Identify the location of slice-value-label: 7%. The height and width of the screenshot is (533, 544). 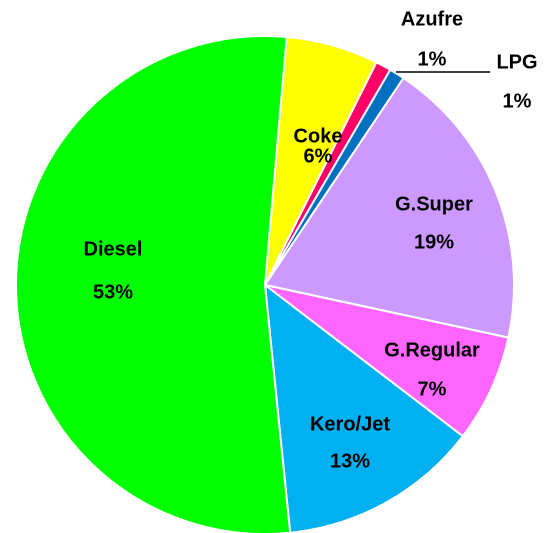
(432, 389).